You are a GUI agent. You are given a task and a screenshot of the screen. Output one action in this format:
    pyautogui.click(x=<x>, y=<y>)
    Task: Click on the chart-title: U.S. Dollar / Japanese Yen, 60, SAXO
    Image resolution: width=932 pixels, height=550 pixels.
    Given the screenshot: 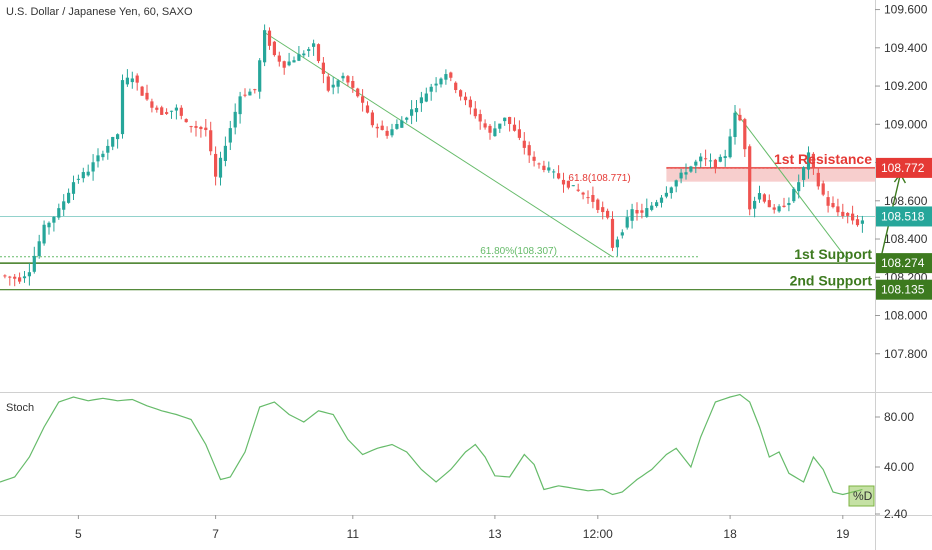 What is the action you would take?
    pyautogui.click(x=99, y=12)
    